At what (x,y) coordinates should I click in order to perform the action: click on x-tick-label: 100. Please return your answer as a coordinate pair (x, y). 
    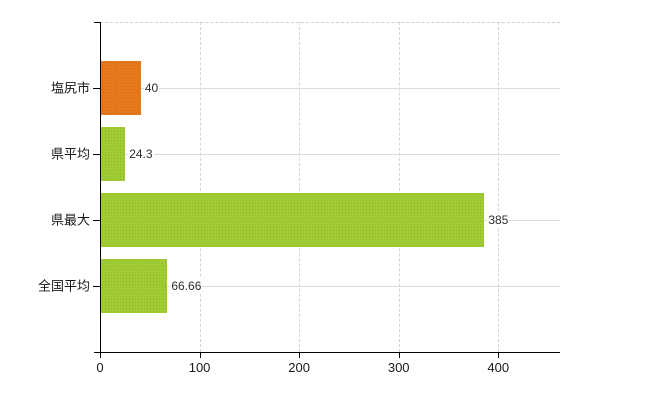
    Looking at the image, I should click on (199, 367).